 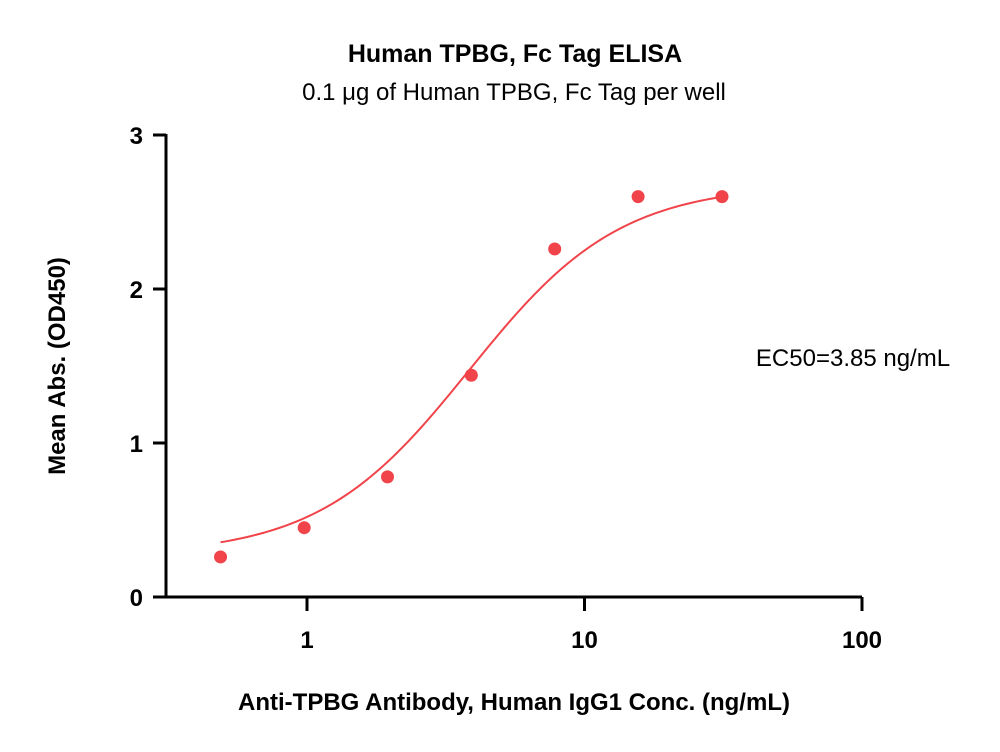 I want to click on y-tick-label: 0, so click(x=136, y=598).